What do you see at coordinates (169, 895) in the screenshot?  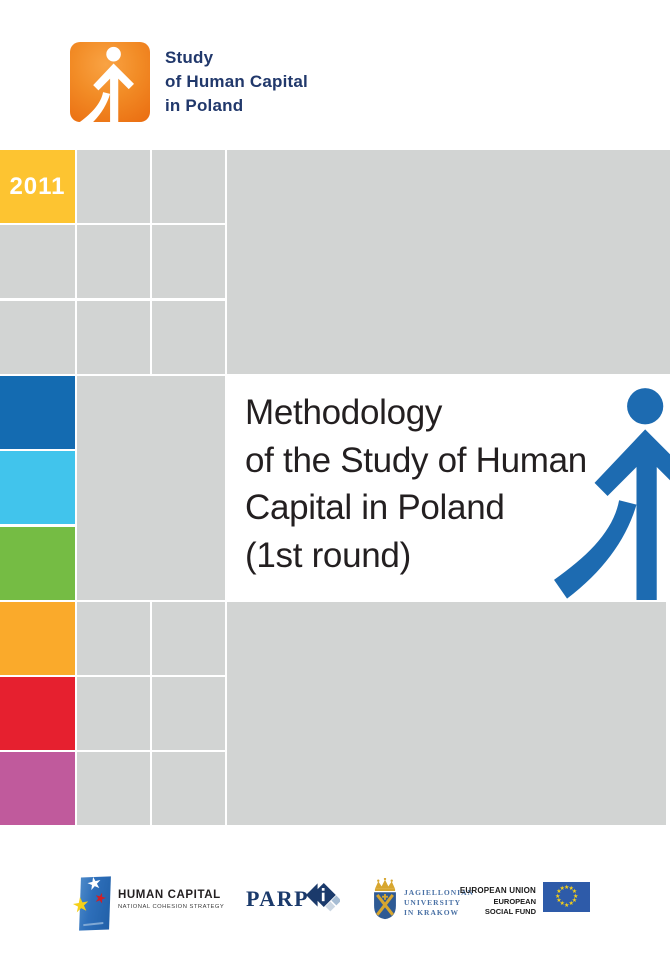 I see `human-capital-title: HUMAN CAPITAL` at bounding box center [169, 895].